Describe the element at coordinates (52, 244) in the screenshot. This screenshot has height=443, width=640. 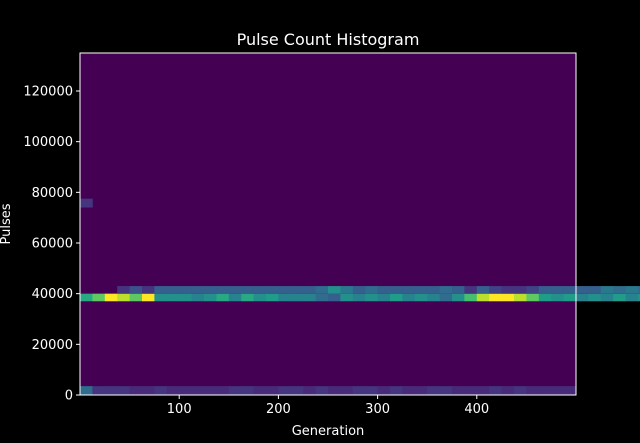
I see `y-tick-label: 60000` at that location.